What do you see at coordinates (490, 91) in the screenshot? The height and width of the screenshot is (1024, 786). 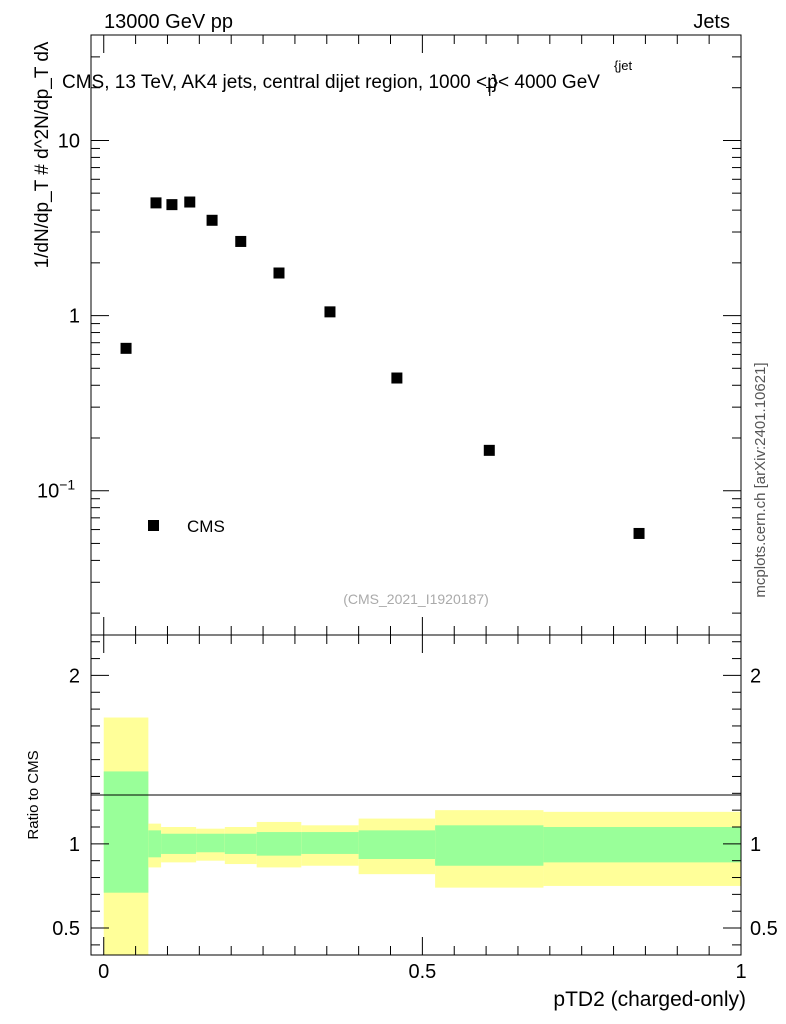 I see `title-sub: T` at bounding box center [490, 91].